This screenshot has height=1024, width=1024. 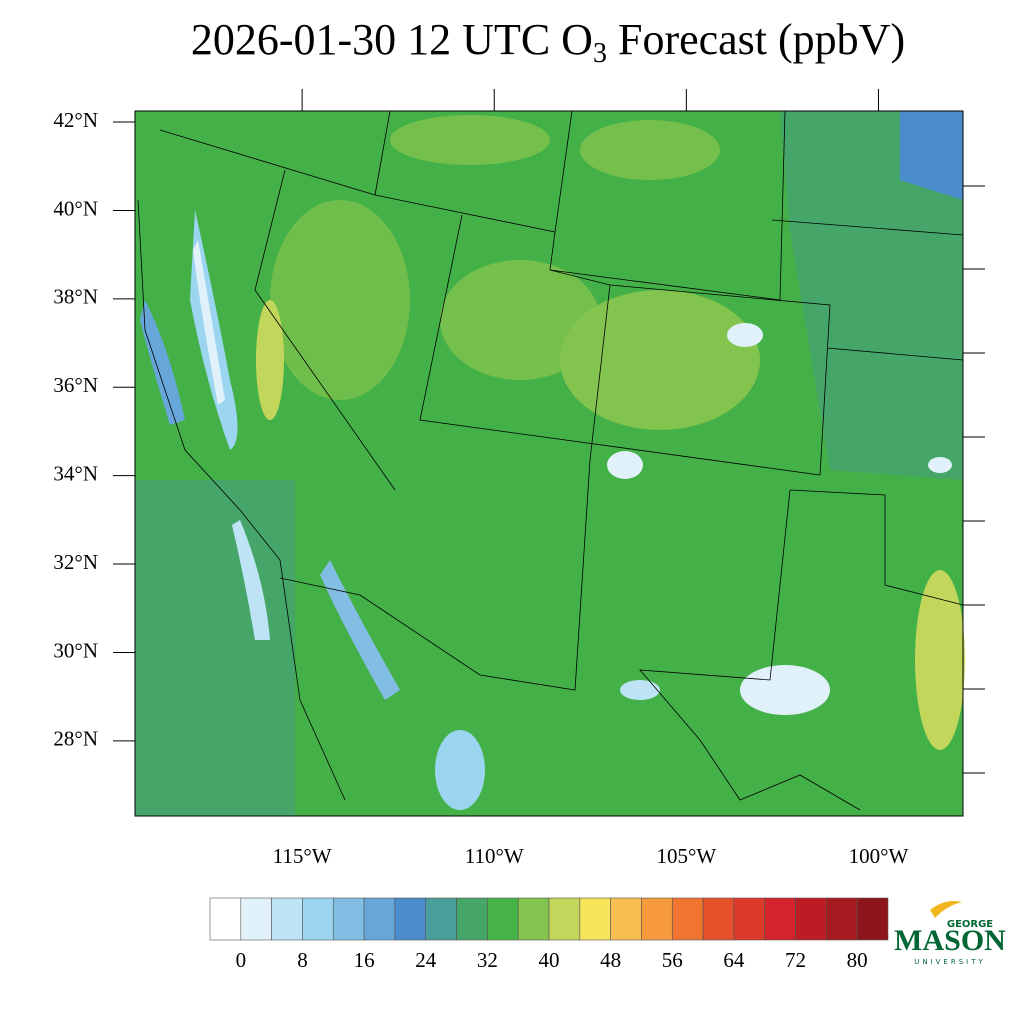 What do you see at coordinates (75, 297) in the screenshot?
I see `y-tick-label: 38°N` at bounding box center [75, 297].